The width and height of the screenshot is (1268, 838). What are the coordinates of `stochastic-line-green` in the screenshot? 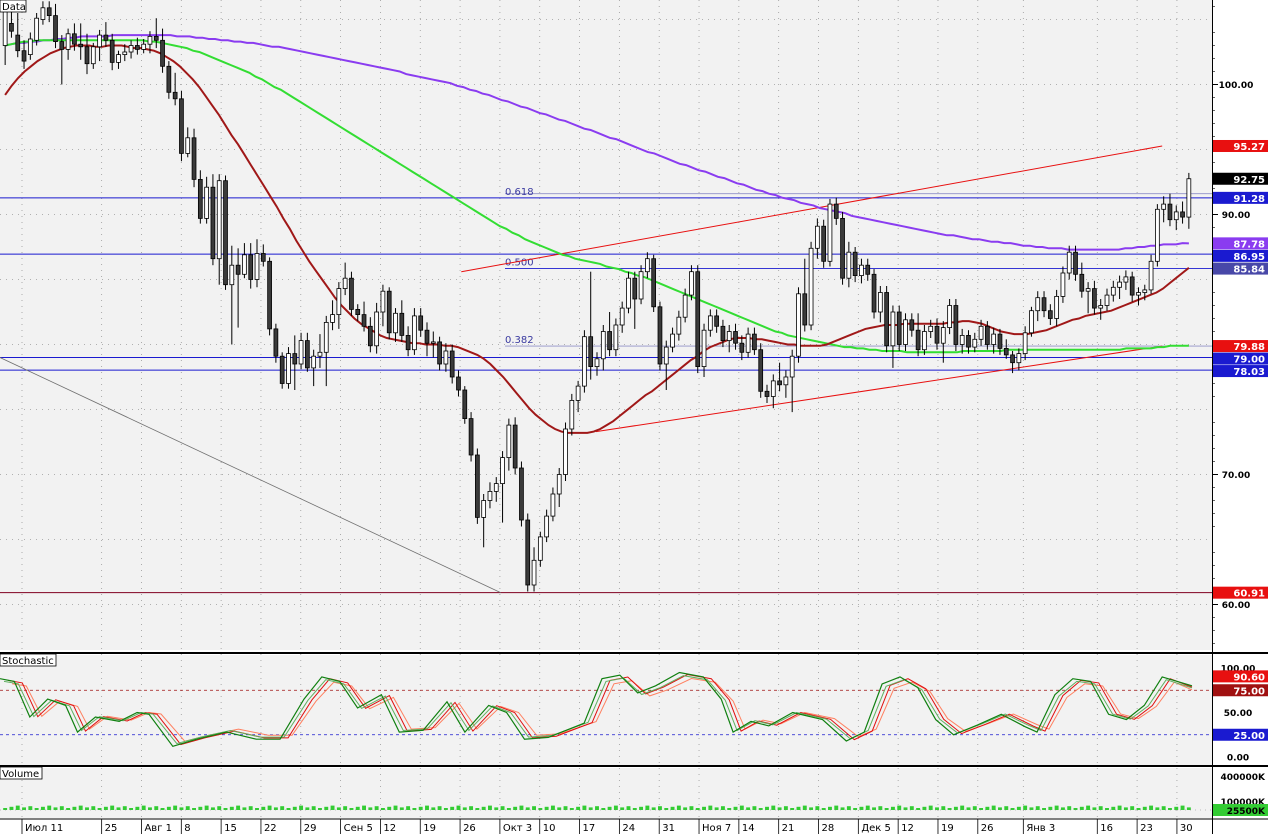 It's located at (596, 709).